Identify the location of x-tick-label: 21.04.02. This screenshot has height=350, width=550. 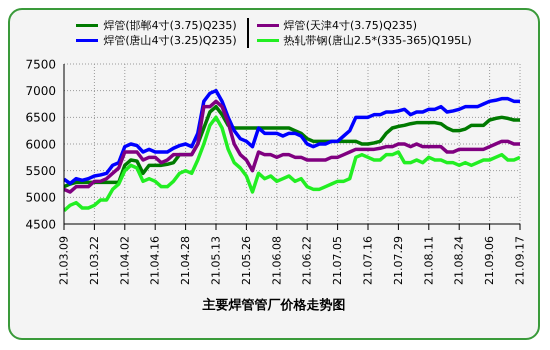
(125, 260).